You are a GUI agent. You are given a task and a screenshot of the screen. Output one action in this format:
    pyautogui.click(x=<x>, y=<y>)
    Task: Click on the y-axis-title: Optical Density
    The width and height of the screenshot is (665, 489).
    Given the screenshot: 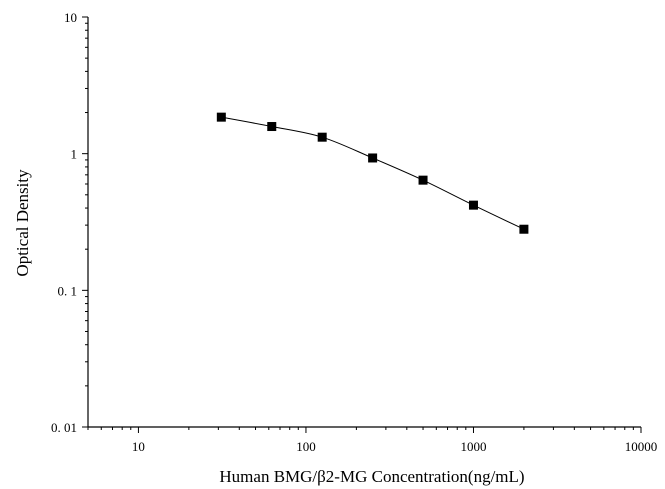 What is the action you would take?
    pyautogui.click(x=22, y=223)
    